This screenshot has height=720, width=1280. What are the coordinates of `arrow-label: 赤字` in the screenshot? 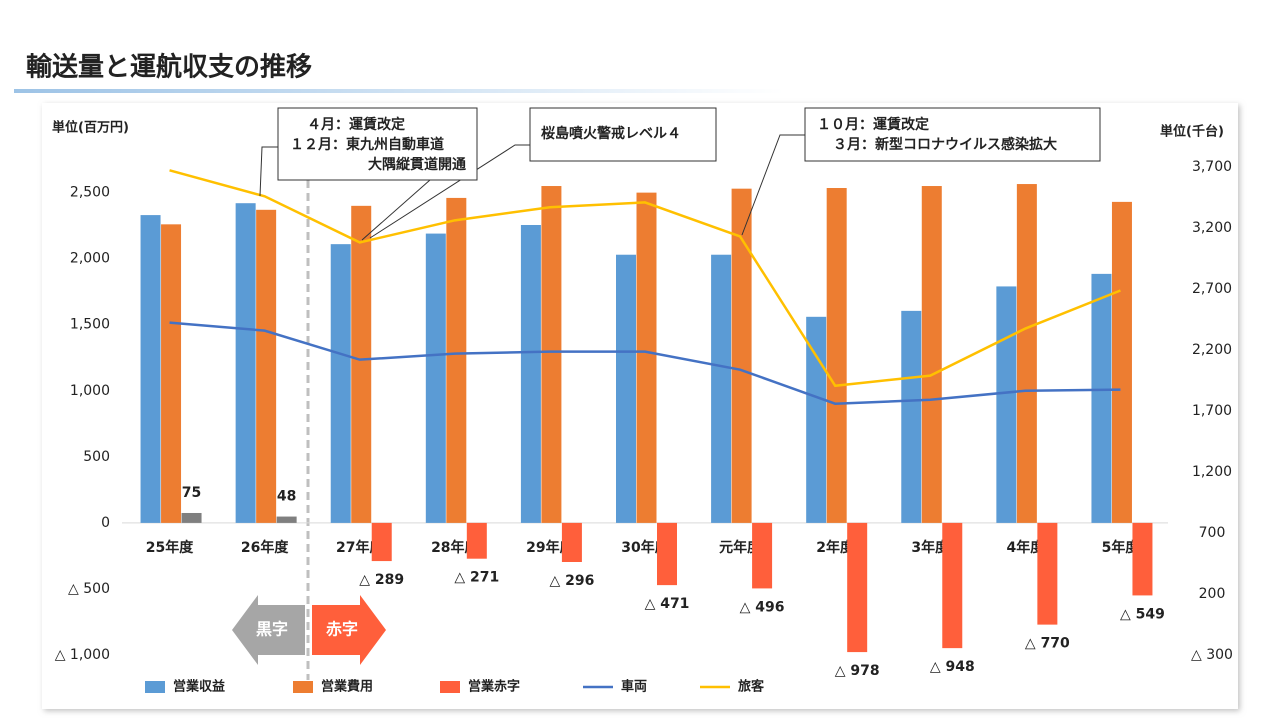 It's located at (342, 629).